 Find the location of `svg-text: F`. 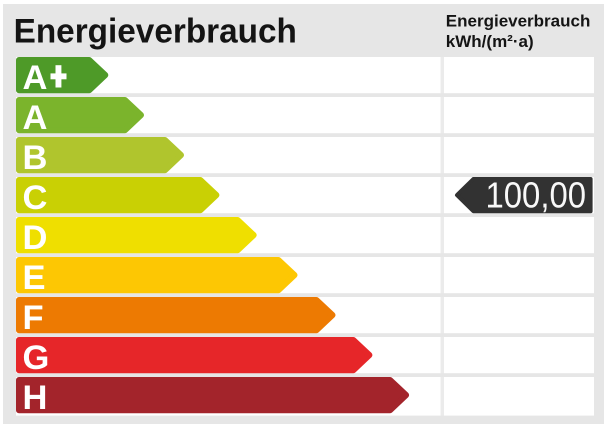

svg-text: F is located at coordinates (33, 318).